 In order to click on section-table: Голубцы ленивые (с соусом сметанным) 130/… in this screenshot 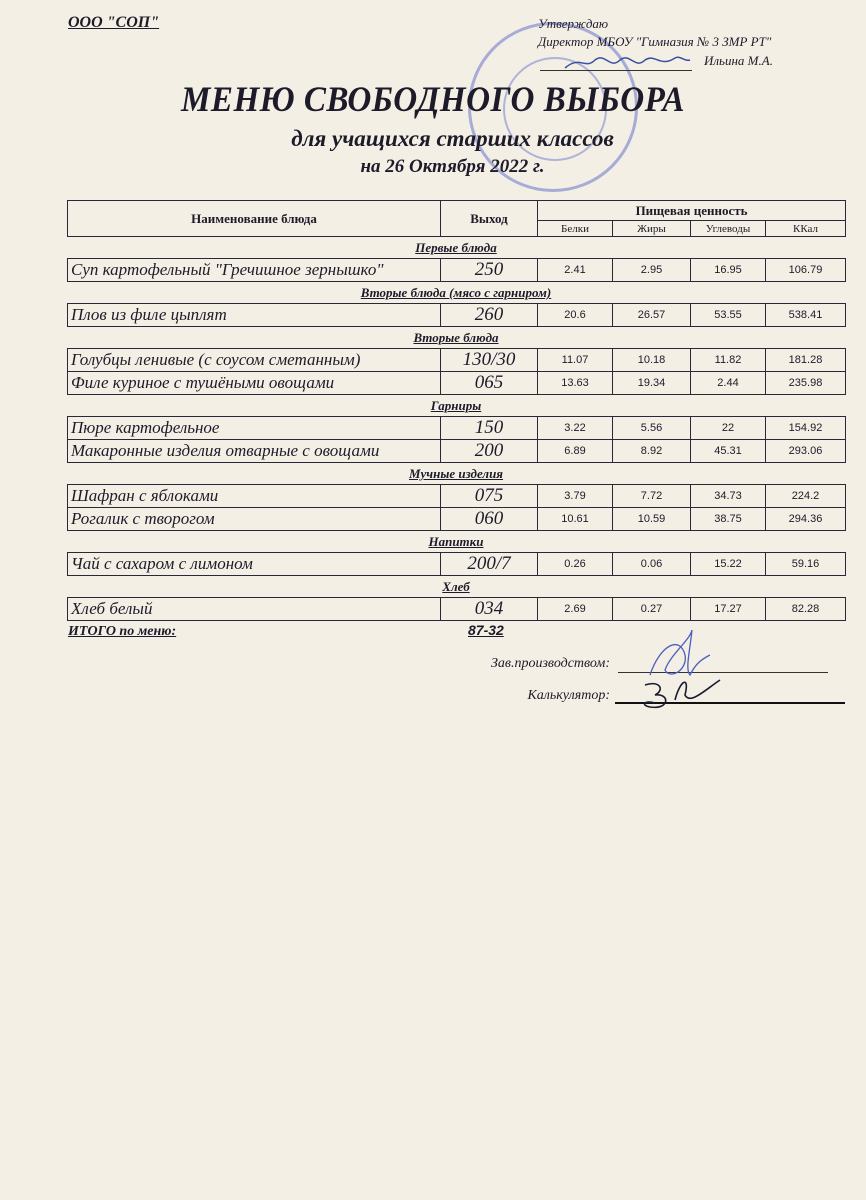, I will do `click(456, 371)`.